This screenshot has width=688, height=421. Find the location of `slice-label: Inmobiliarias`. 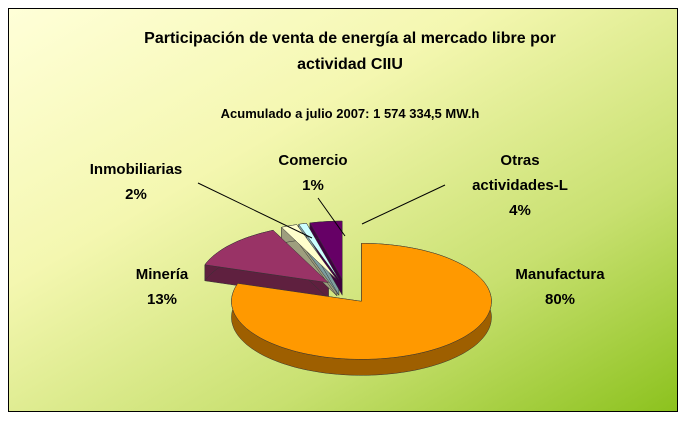

slice-label: Inmobiliarias is located at coordinates (136, 169).